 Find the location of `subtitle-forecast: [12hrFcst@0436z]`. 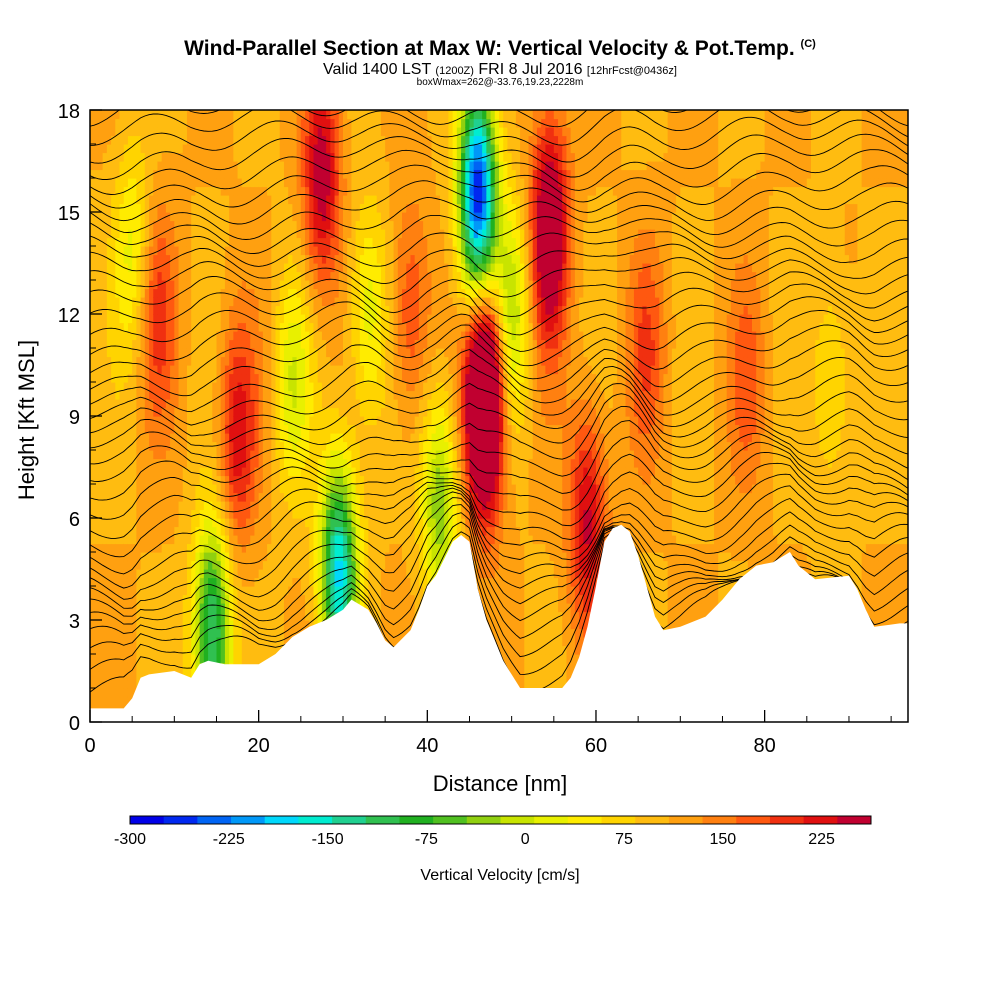

subtitle-forecast: [12hrFcst@0436z] is located at coordinates (631, 71).